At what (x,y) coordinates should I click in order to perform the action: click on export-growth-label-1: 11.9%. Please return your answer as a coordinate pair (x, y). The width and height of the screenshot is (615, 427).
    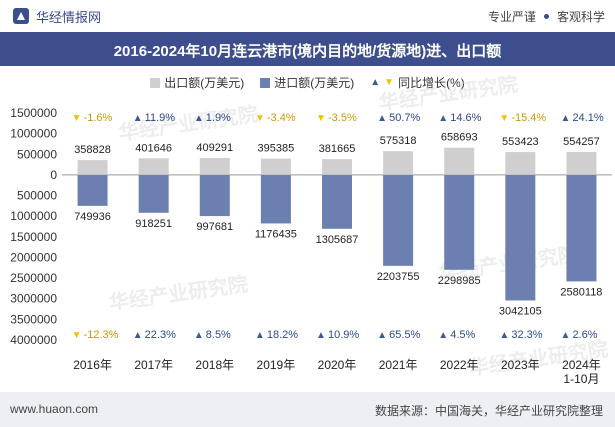
    Looking at the image, I should click on (160, 118).